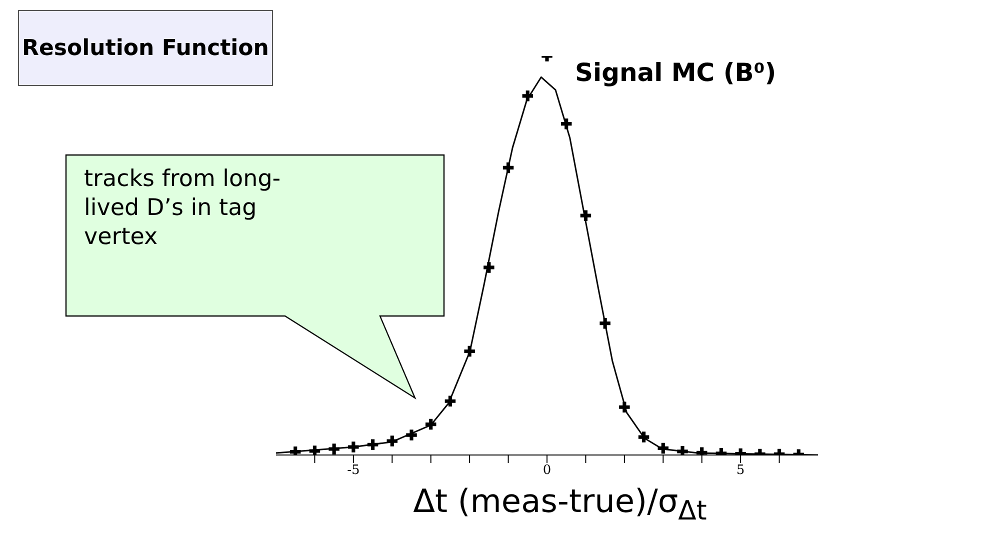 The width and height of the screenshot is (992, 543). I want to click on annotation: tracks from long-lived D’s in tag vertex, so click(183, 208).